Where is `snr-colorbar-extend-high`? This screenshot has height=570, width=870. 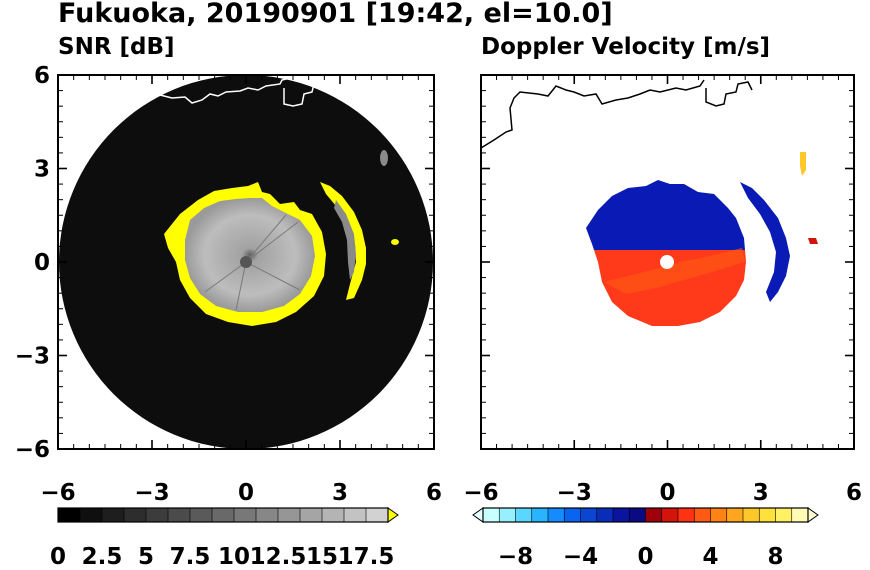
snr-colorbar-extend-high is located at coordinates (393, 515).